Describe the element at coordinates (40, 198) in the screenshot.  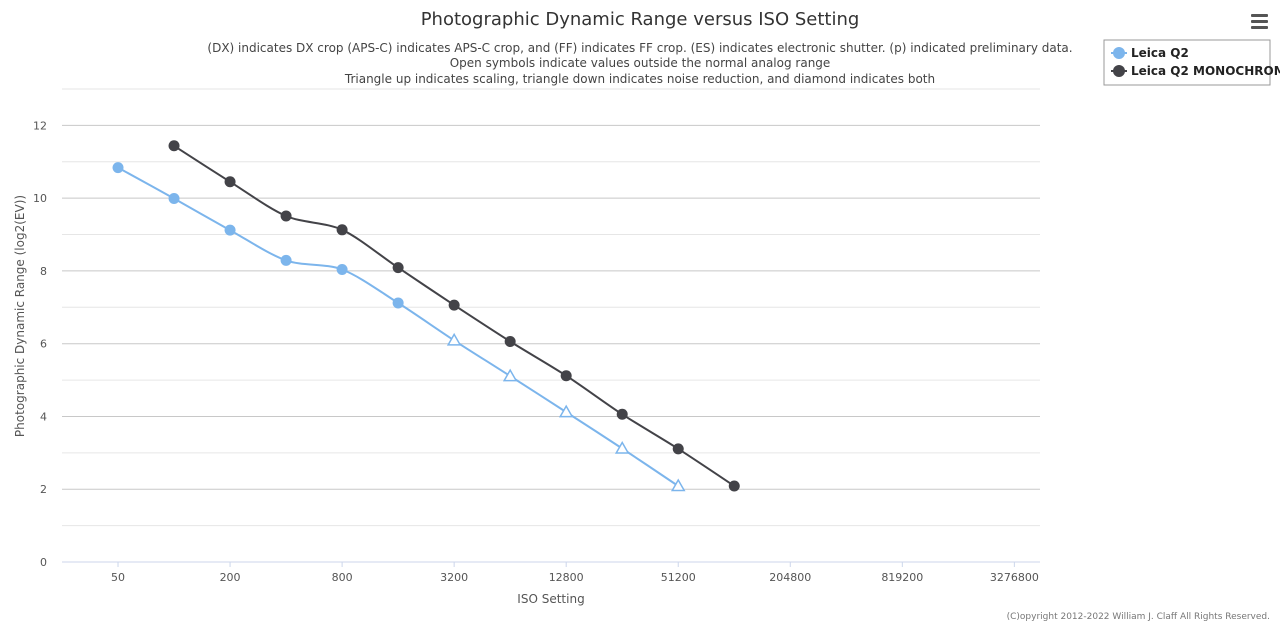
I see `y-tick-label: 10` at that location.